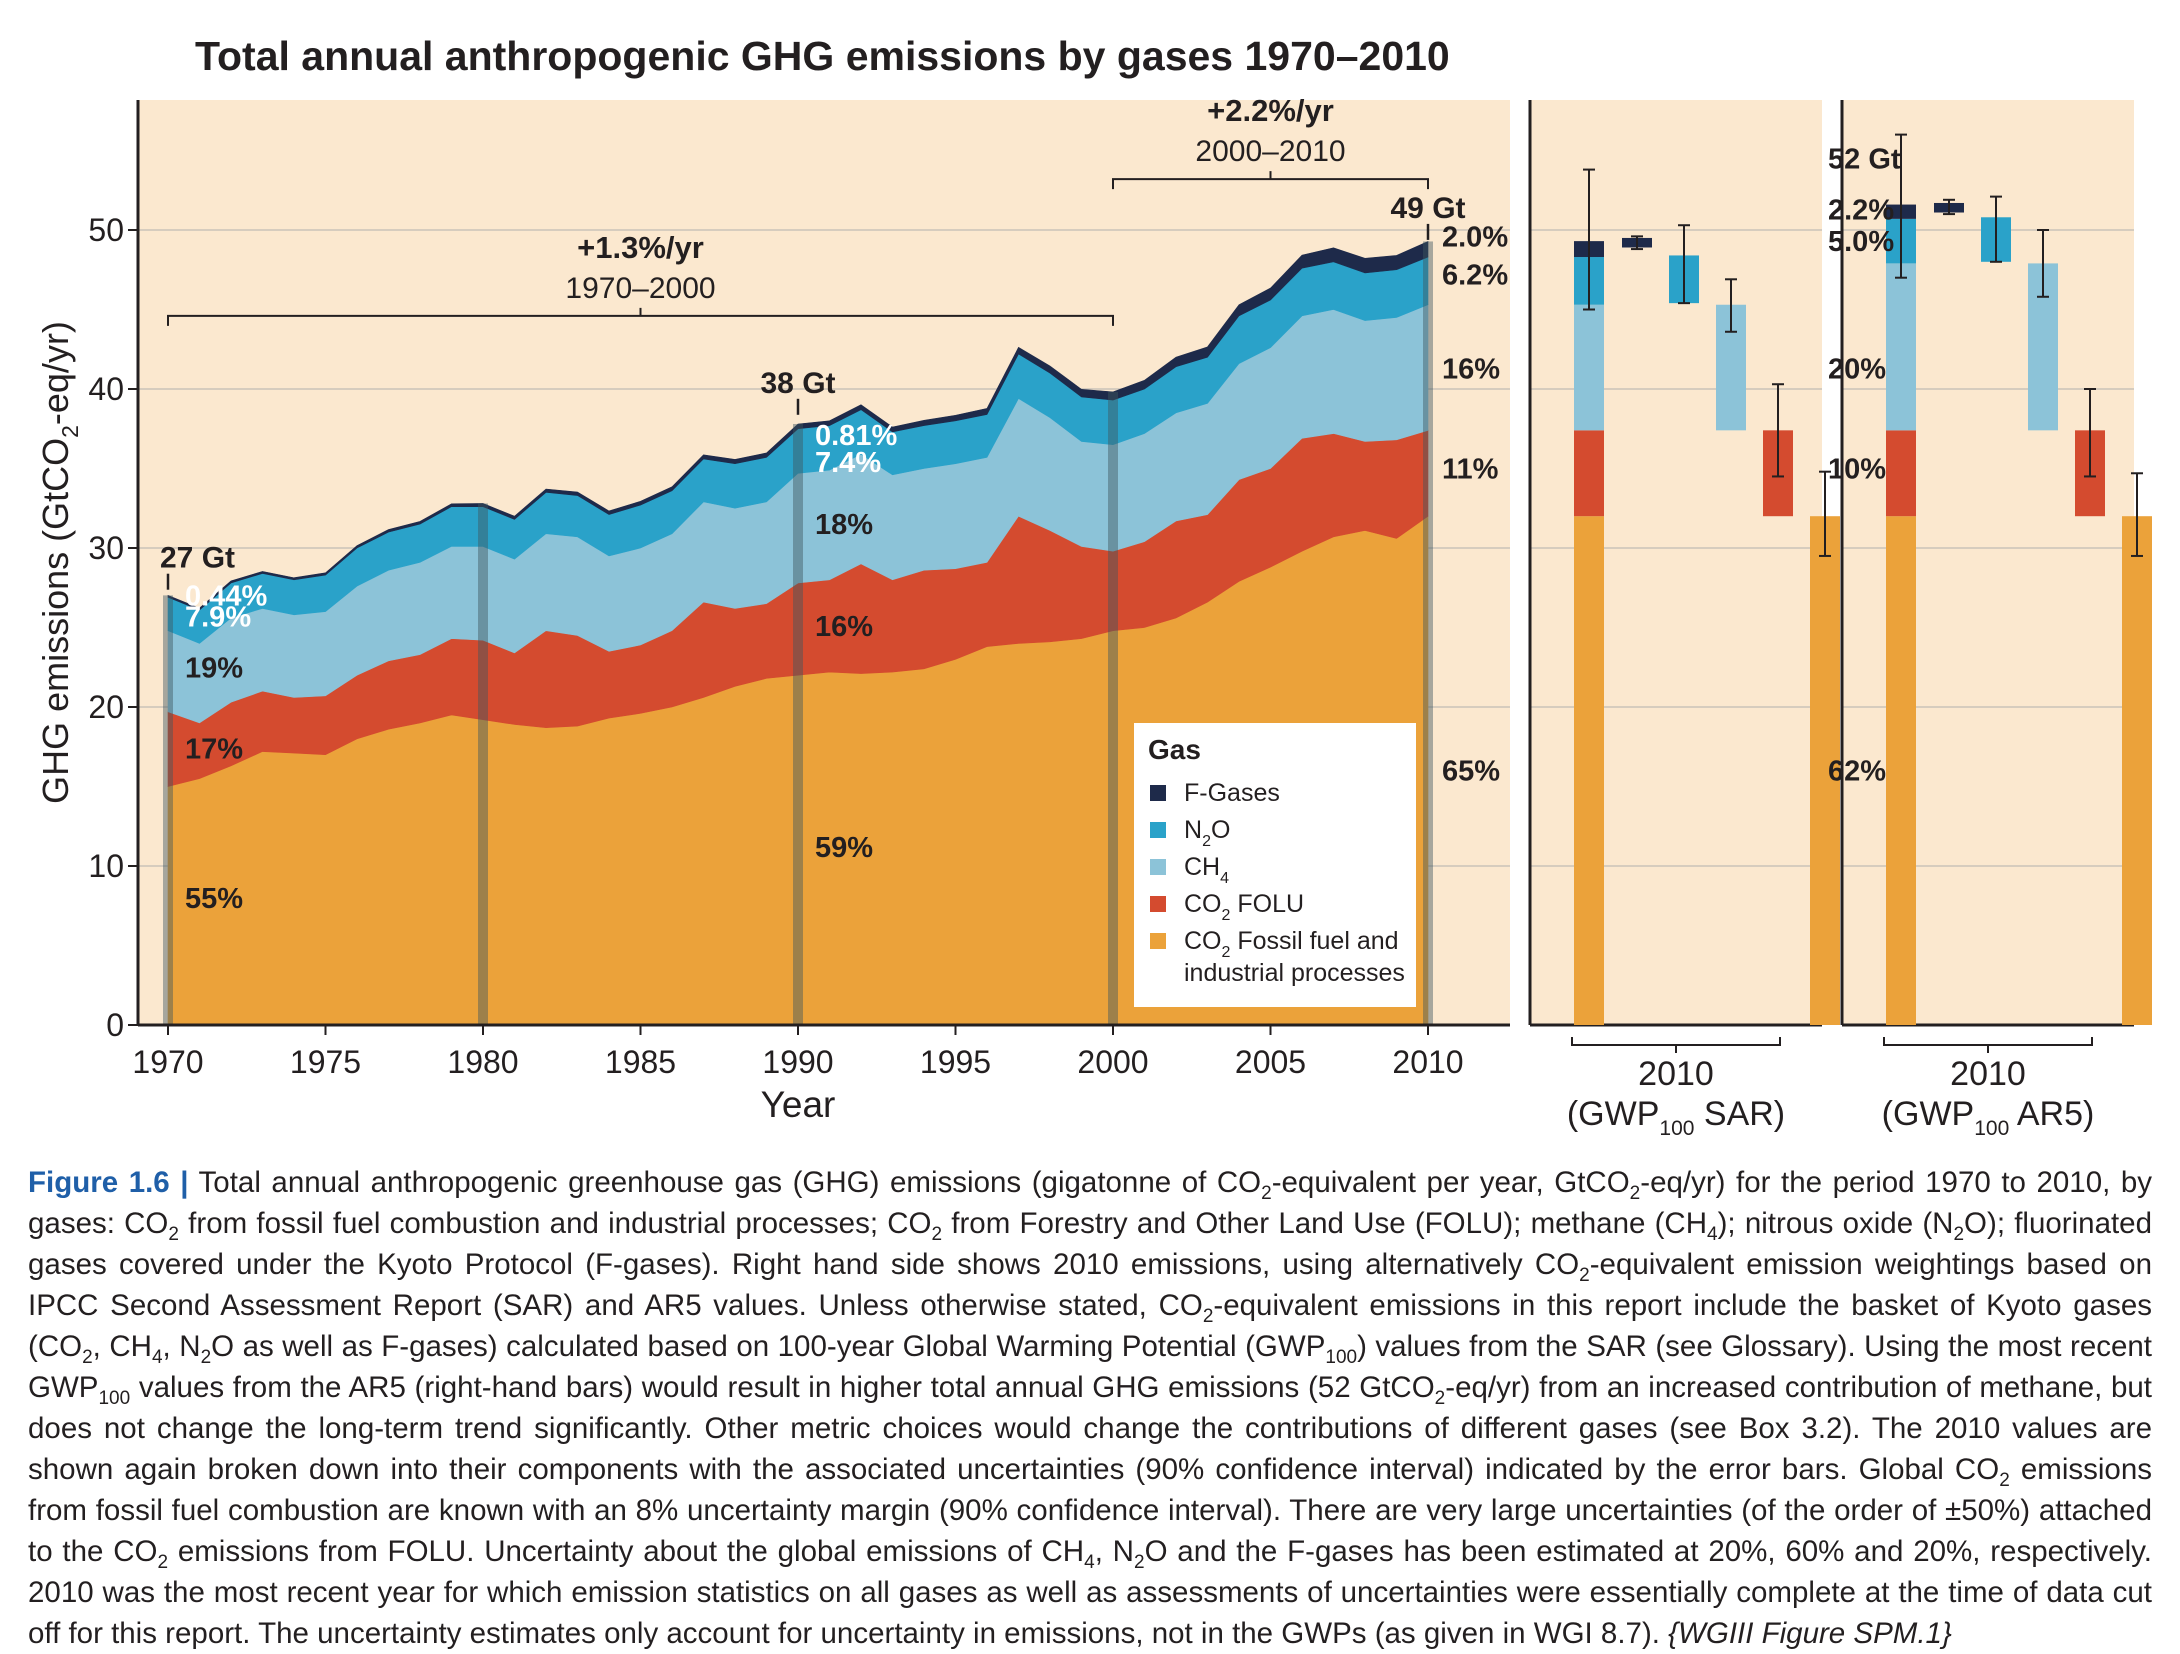 This screenshot has height=1654, width=2180. I want to click on y2010-share-label: 2.0%, so click(1475, 237).